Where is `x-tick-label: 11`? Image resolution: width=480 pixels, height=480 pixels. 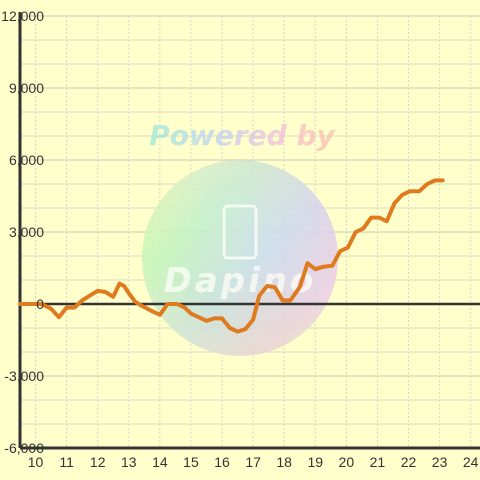
x-tick-label: 11 is located at coordinates (66, 462).